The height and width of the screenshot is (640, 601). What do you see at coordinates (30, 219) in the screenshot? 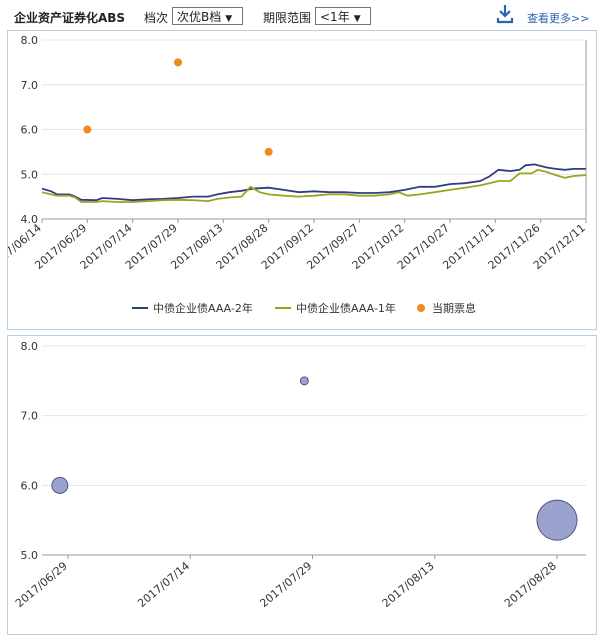
I see `y-tick-label: 4.0` at bounding box center [30, 219].